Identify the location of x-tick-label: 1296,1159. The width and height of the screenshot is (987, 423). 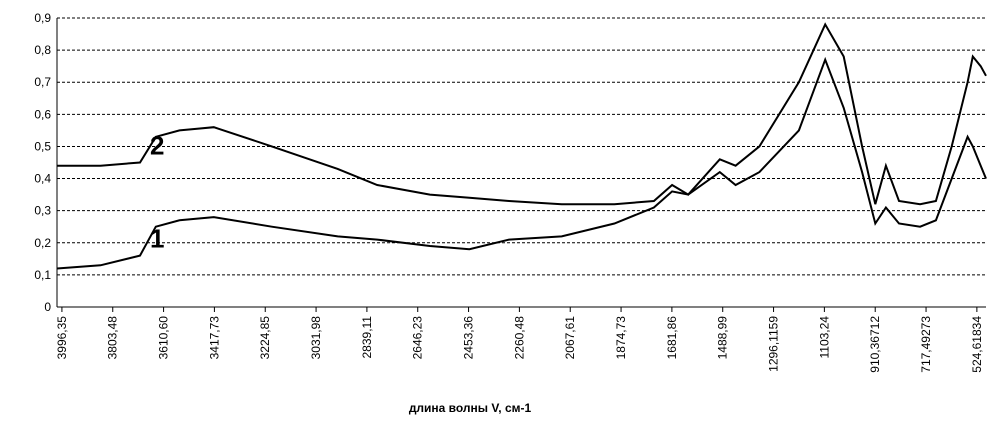
(774, 344).